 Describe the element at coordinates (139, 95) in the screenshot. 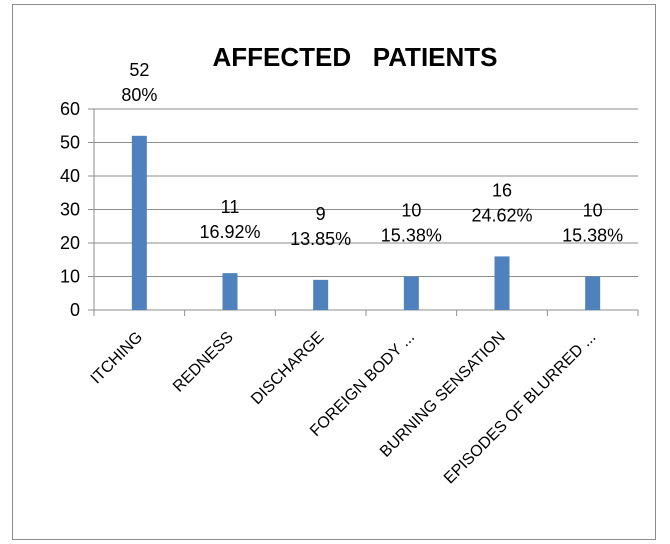

I see `percent-label: 80%` at that location.